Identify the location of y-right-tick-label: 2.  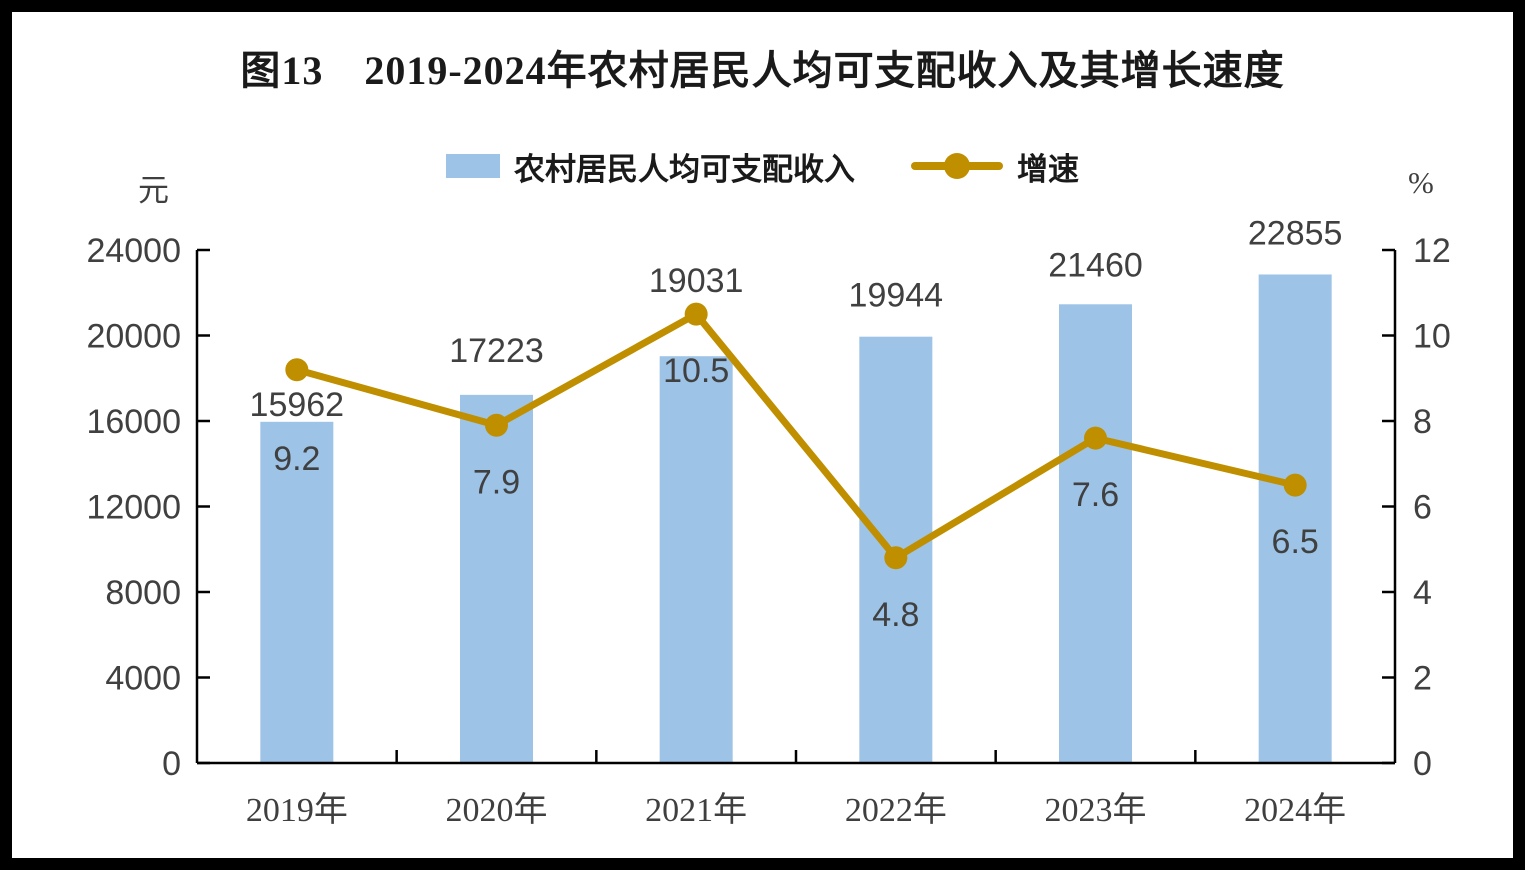
(1422, 679).